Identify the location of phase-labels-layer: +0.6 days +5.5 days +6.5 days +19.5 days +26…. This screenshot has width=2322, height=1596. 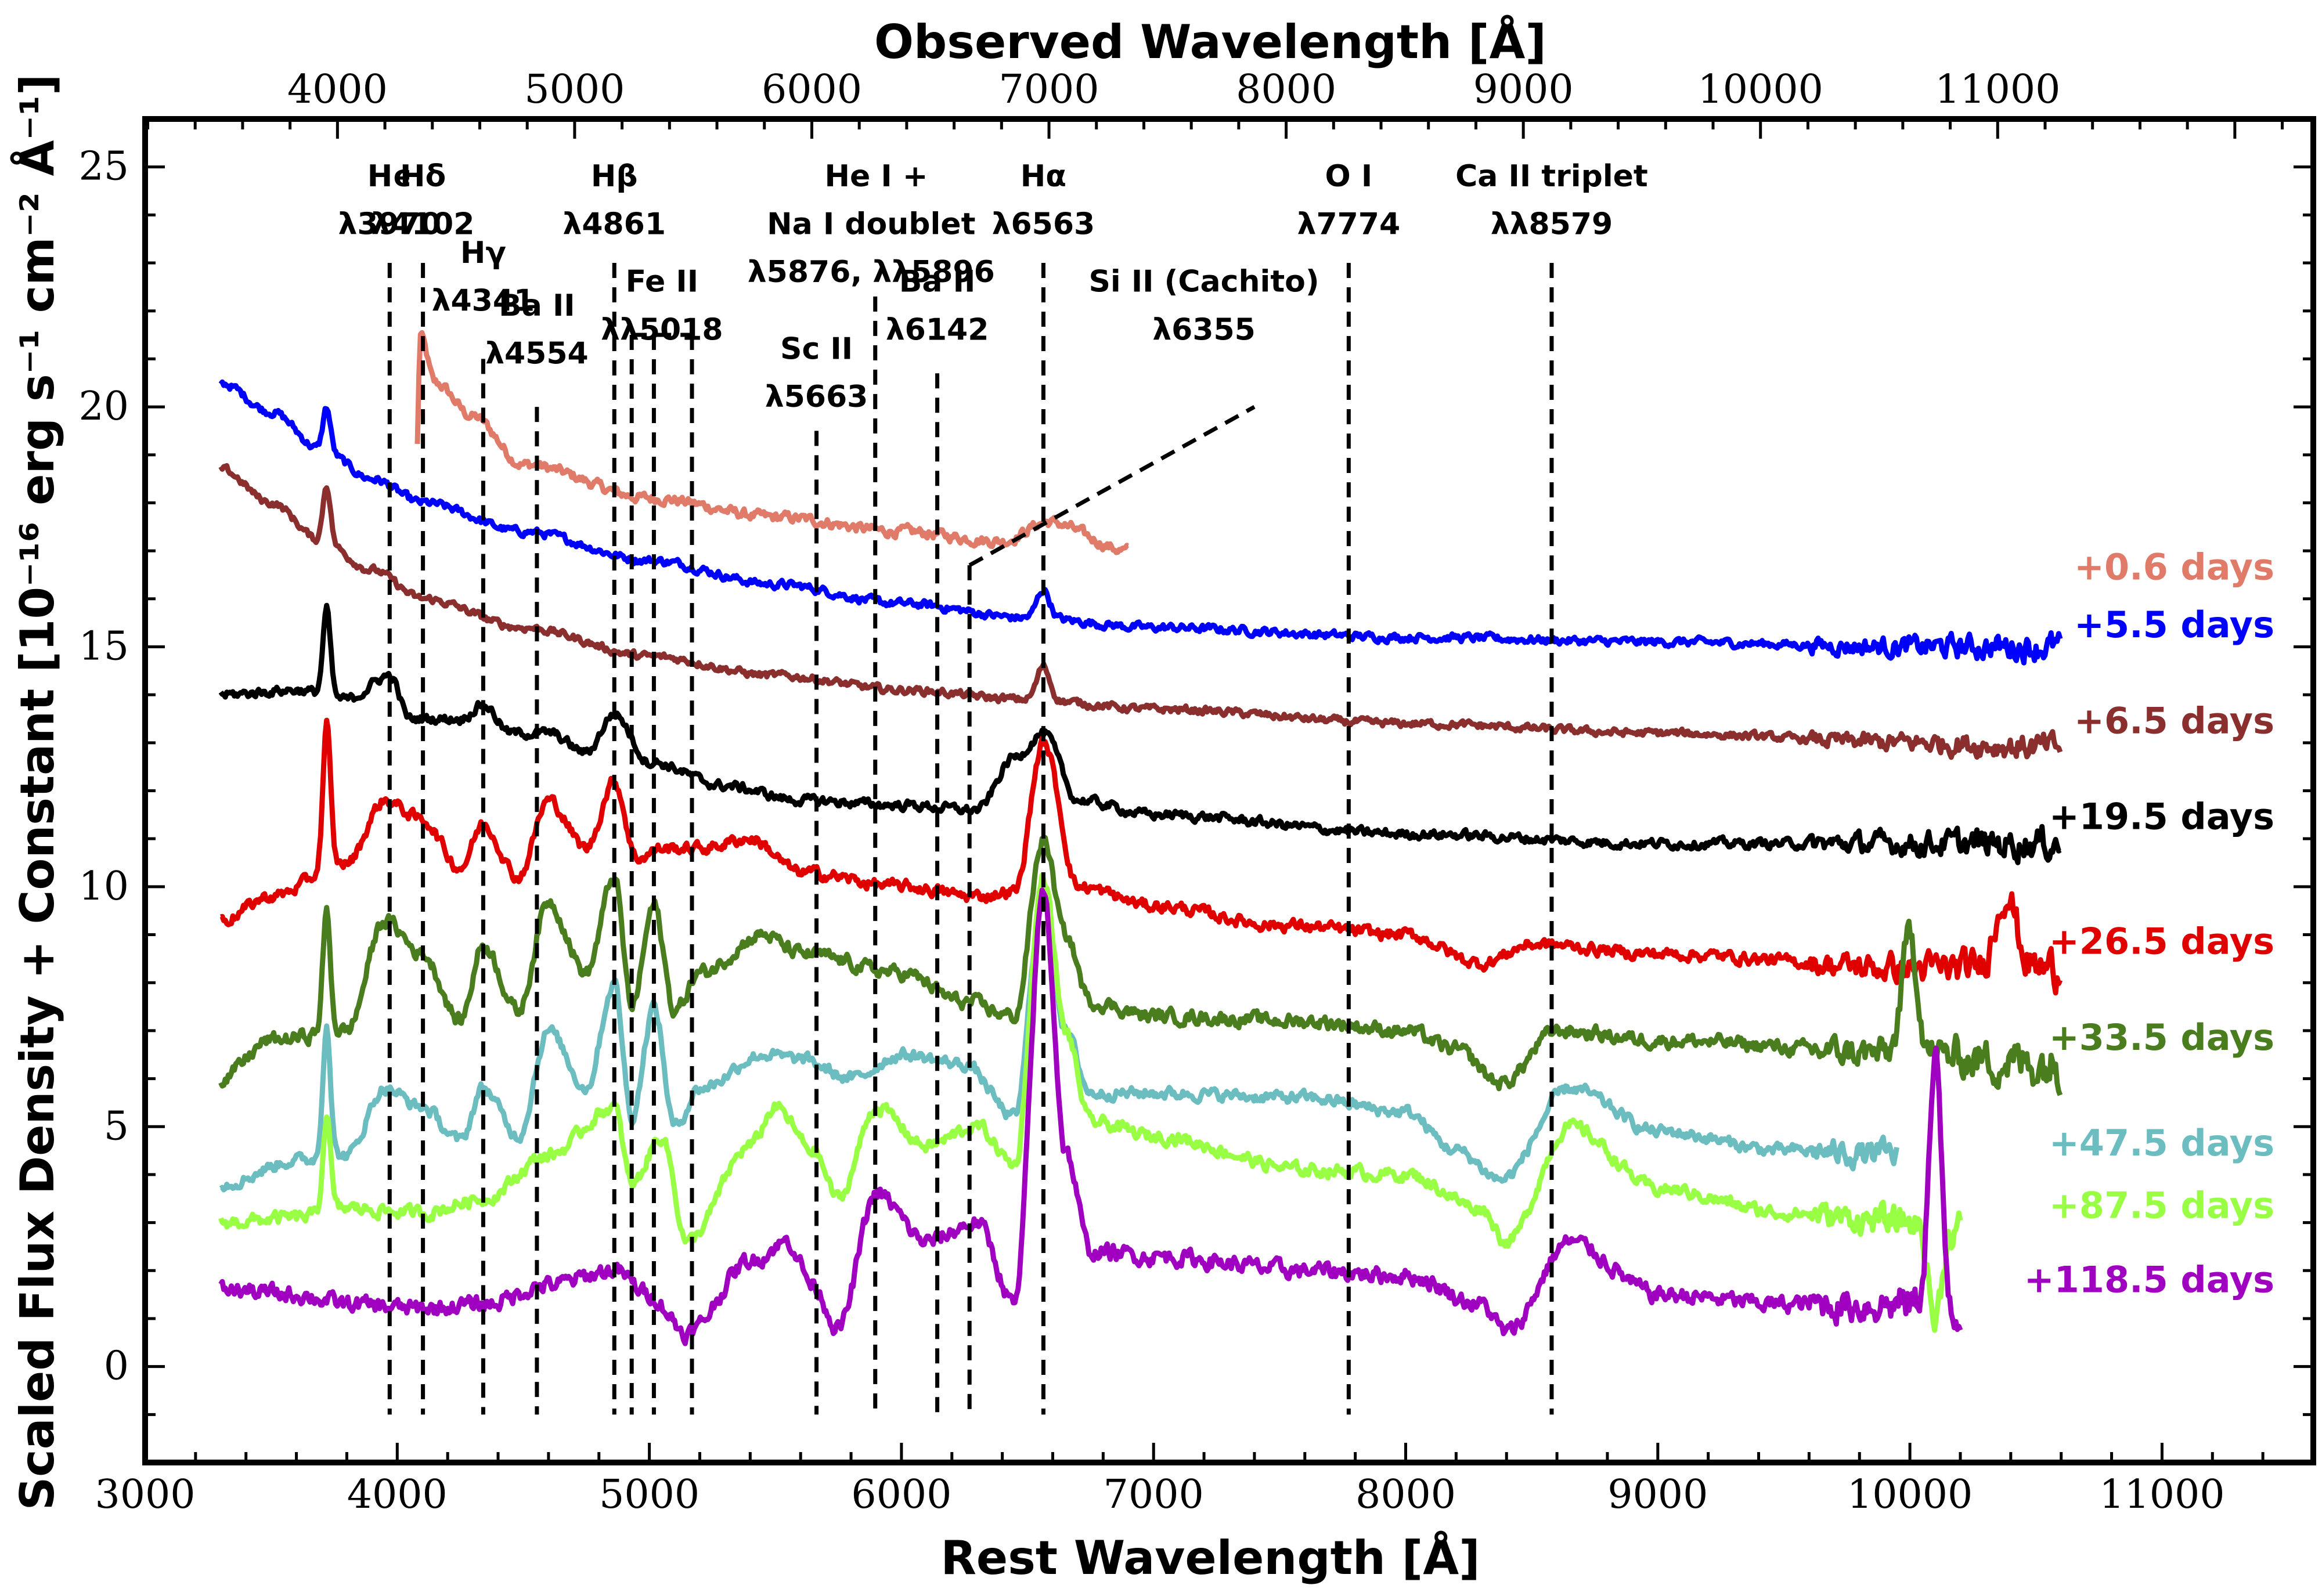
(2149, 923).